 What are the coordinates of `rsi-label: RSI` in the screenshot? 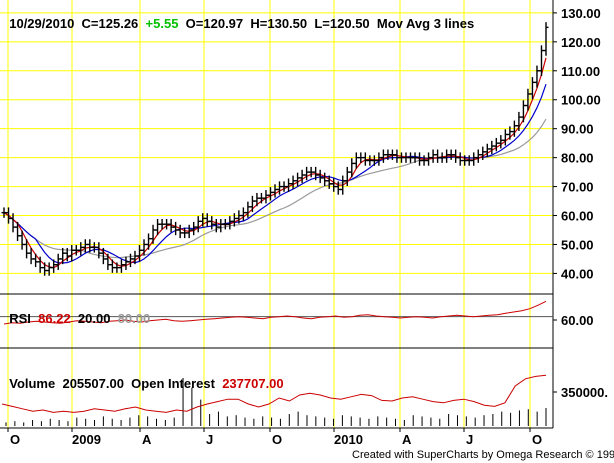 It's located at (20, 318).